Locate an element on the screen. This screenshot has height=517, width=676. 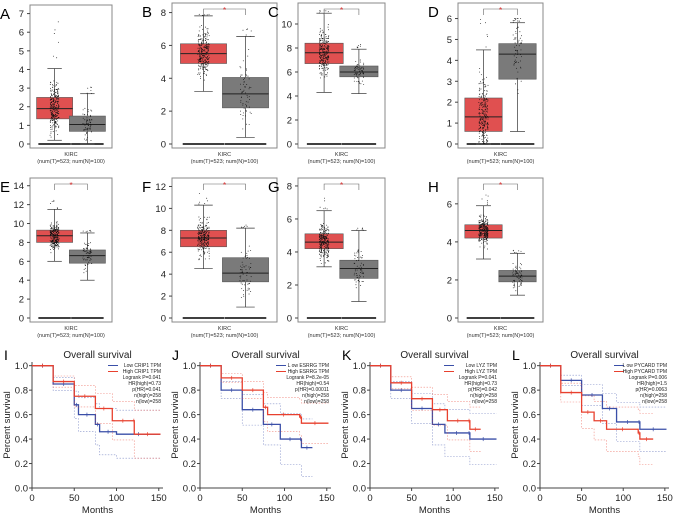
confidence-band-lower is located at coordinates (96, 412).